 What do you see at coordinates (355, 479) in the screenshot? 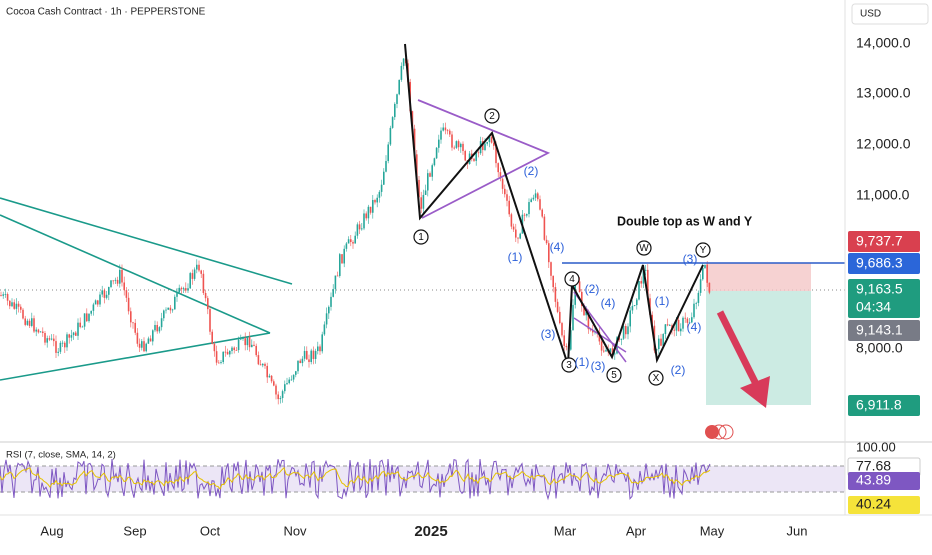
I see `rsi-lines` at bounding box center [355, 479].